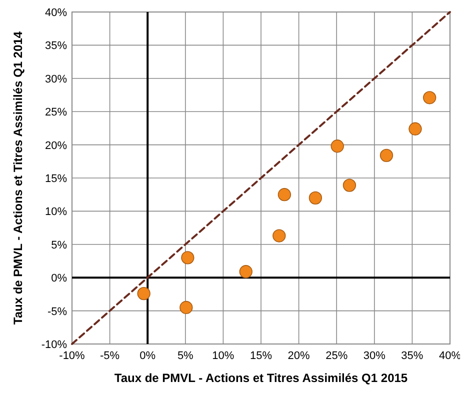 The width and height of the screenshot is (468, 400). I want to click on y-tick-label: 20%, so click(56, 146).